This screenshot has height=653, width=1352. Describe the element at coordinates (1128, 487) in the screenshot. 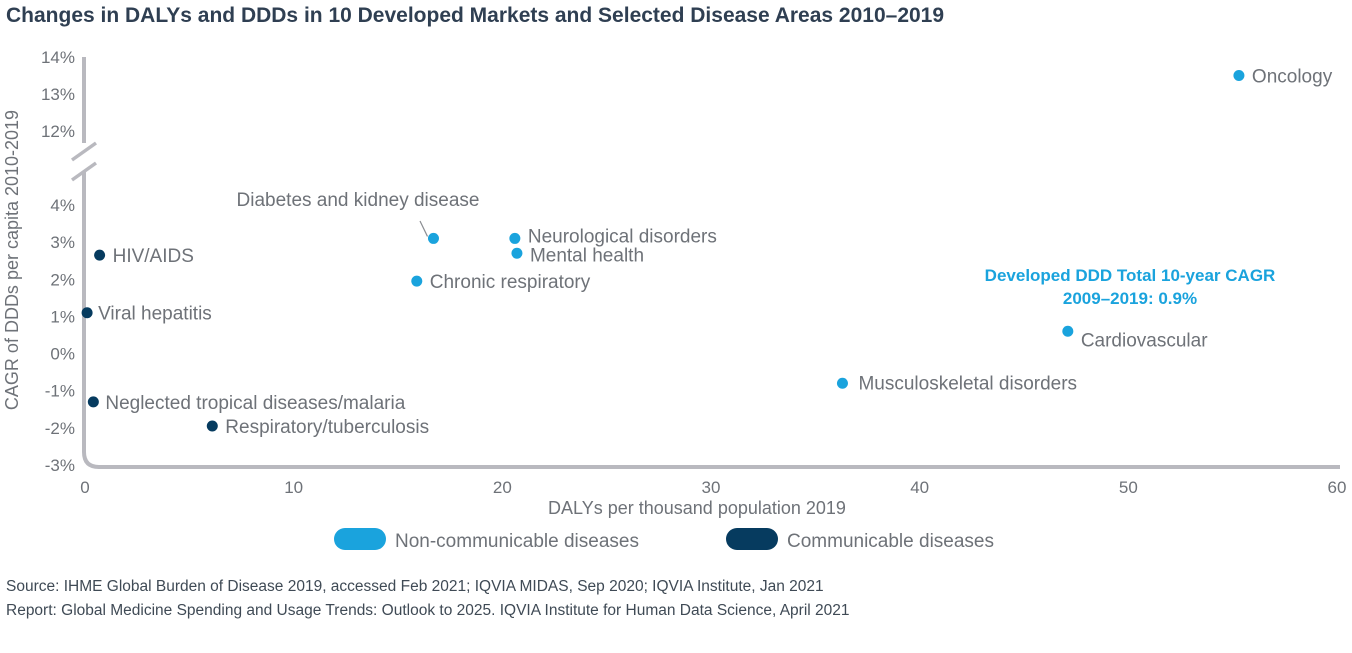

I see `x-tick-label: 50` at that location.